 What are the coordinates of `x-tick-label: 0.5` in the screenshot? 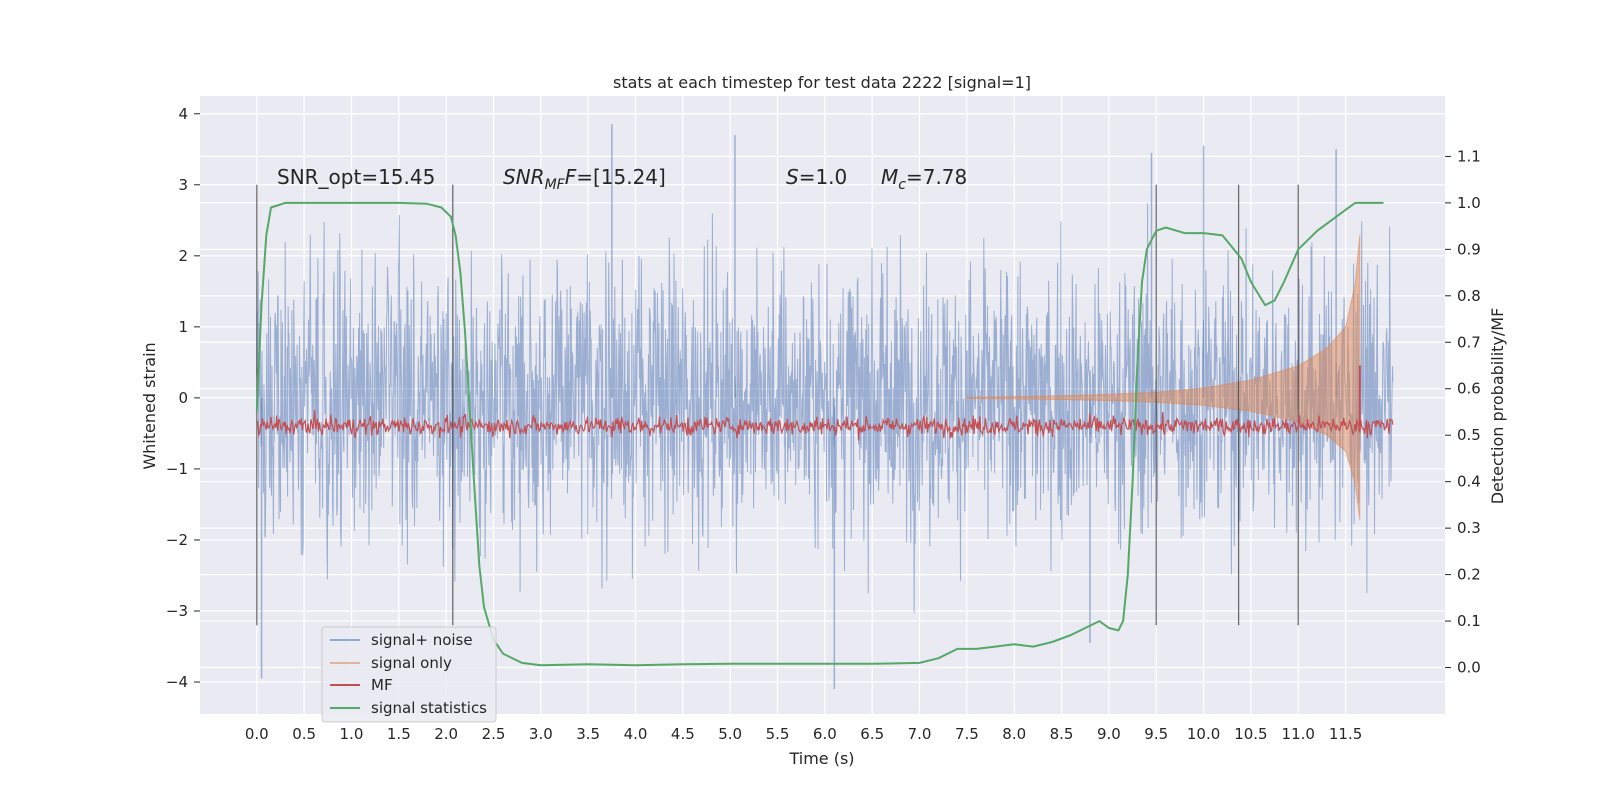 It's located at (304, 734).